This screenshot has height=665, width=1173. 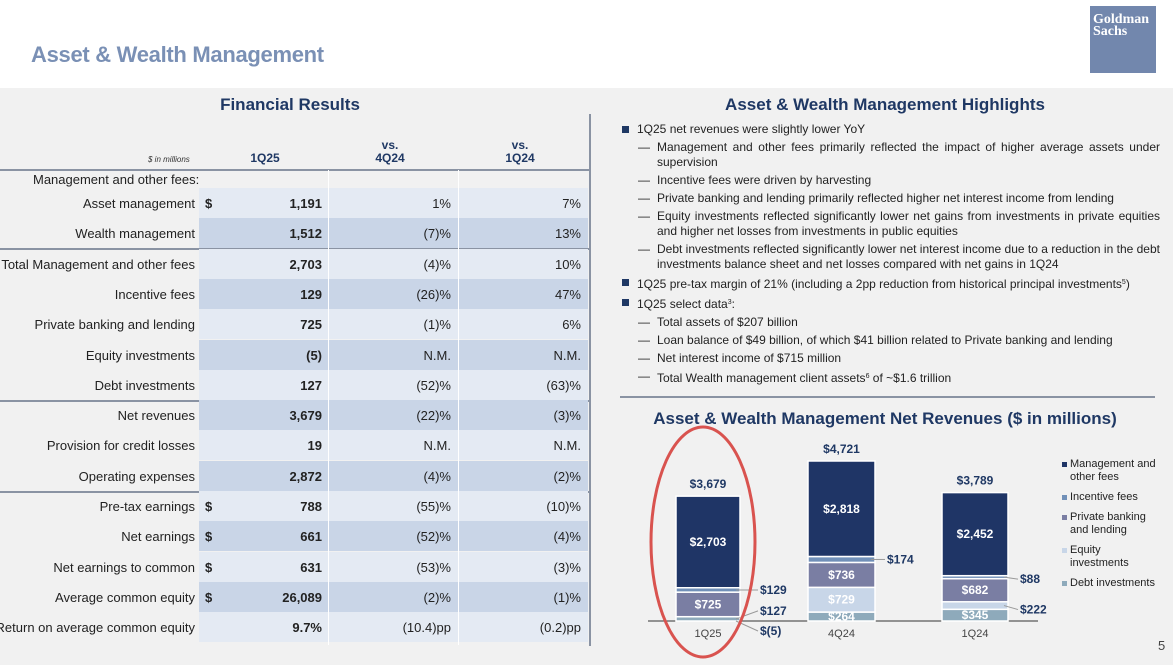 What do you see at coordinates (125, 597) in the screenshot?
I see `row-label: Average common equity` at bounding box center [125, 597].